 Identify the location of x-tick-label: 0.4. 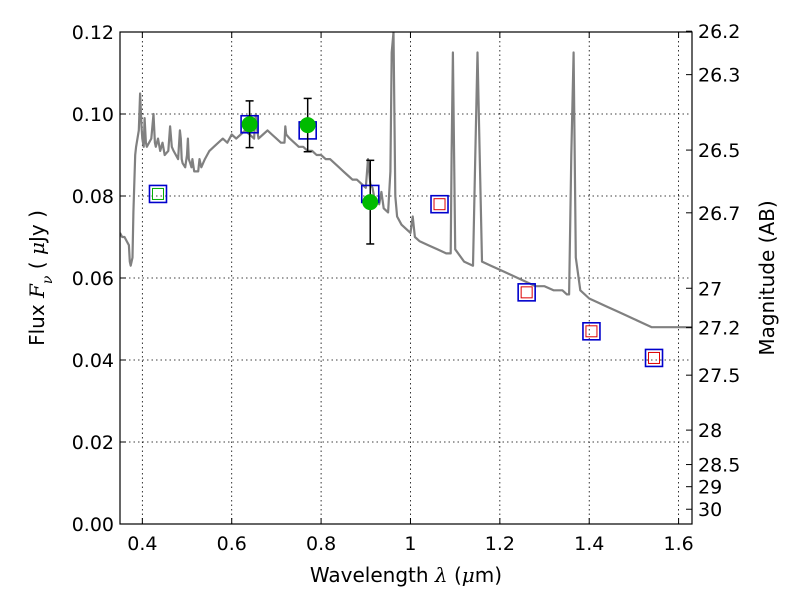
(142, 544).